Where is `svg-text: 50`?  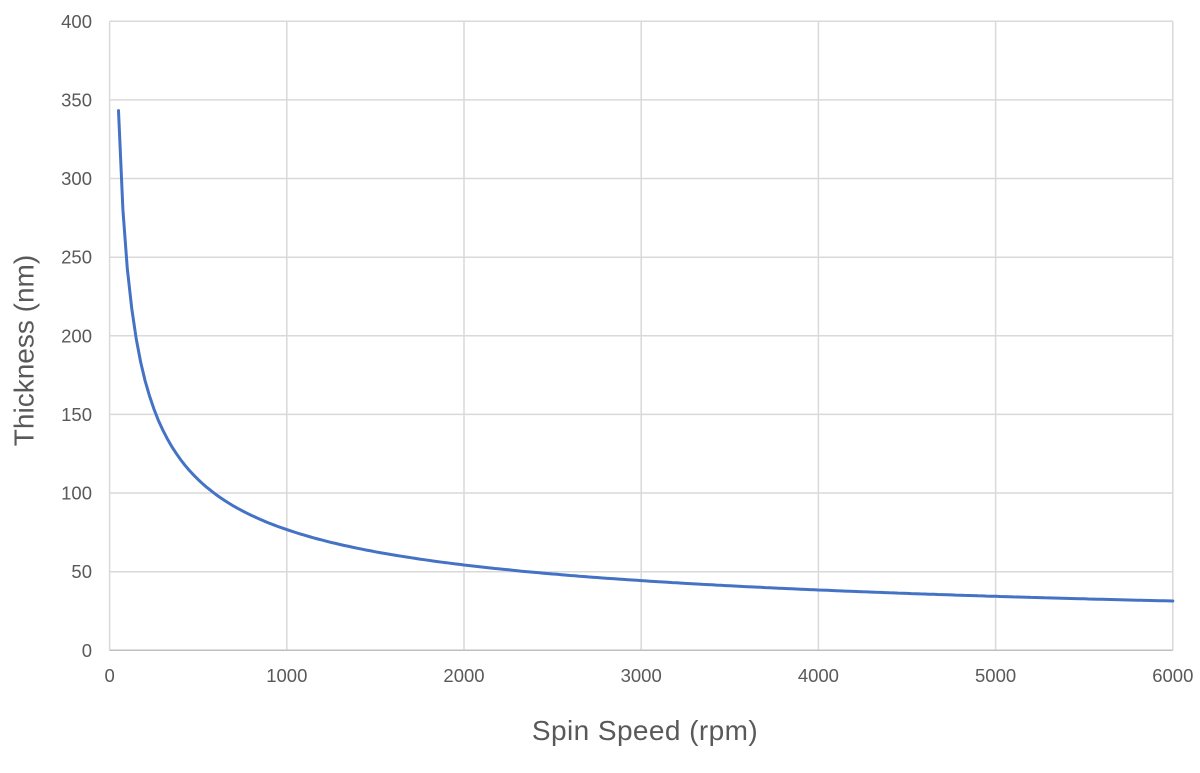
svg-text: 50 is located at coordinates (81, 571).